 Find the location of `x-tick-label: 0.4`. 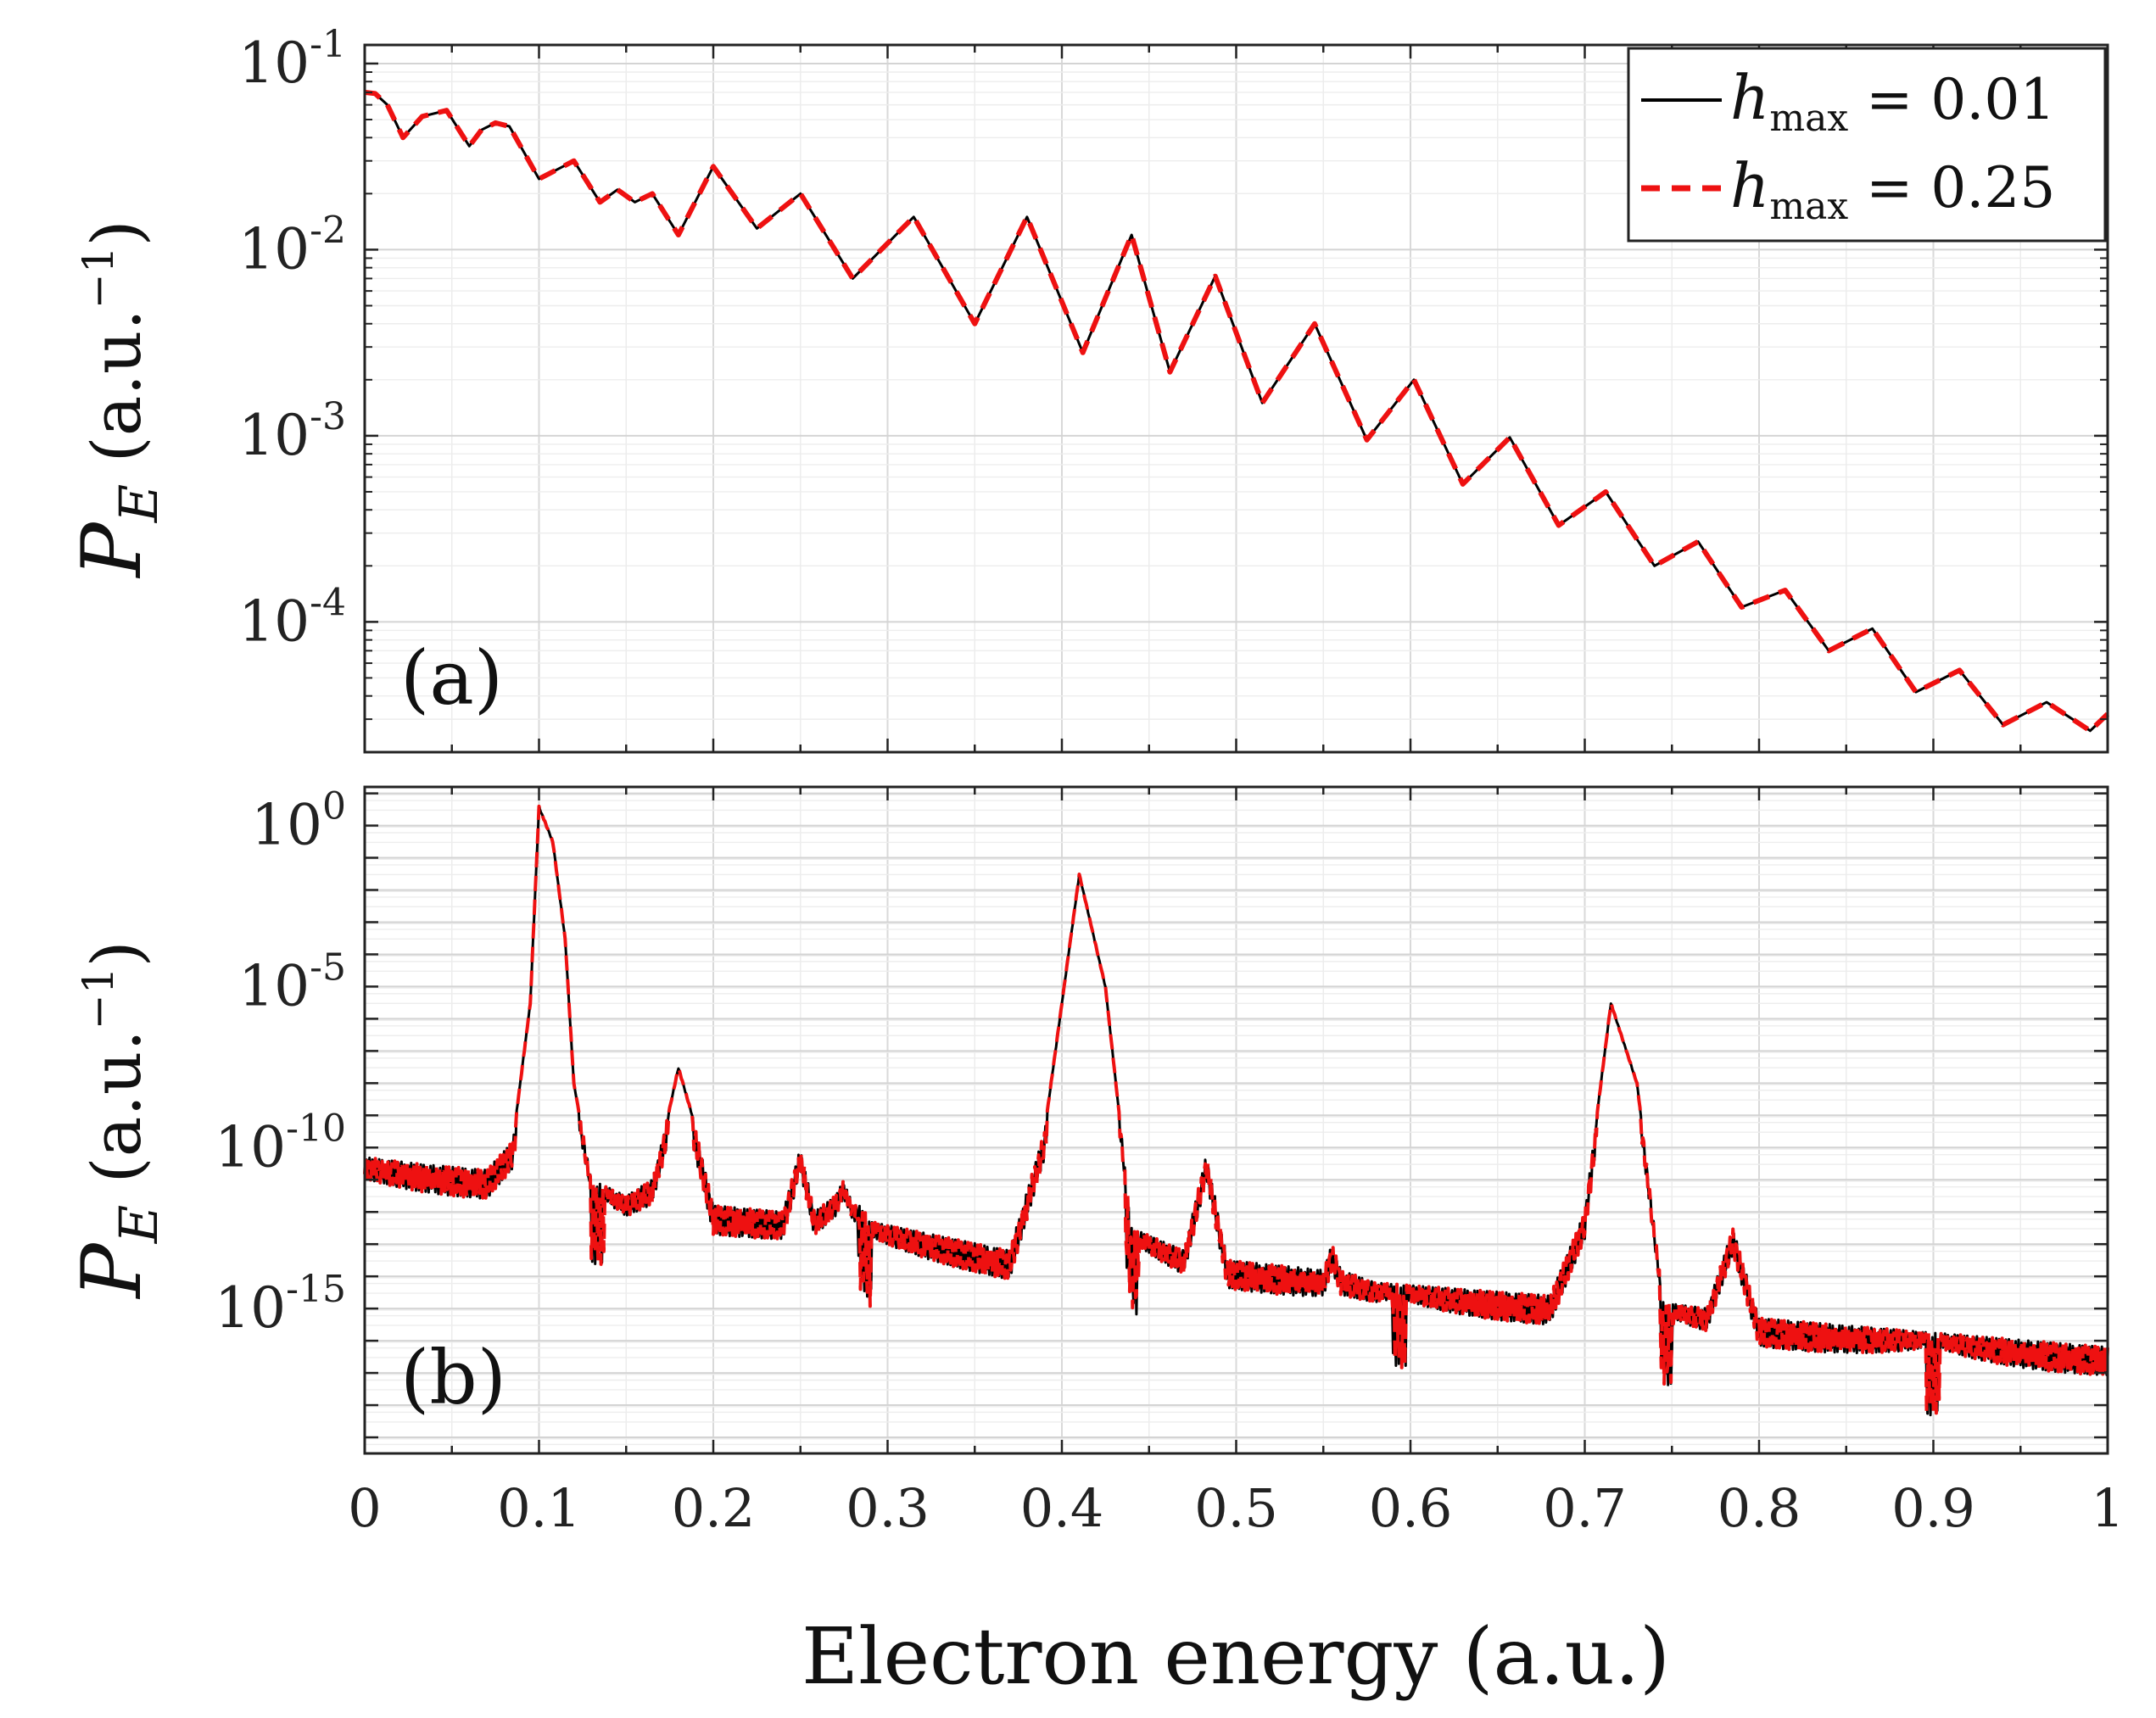

x-tick-label: 0.4 is located at coordinates (1062, 1508).